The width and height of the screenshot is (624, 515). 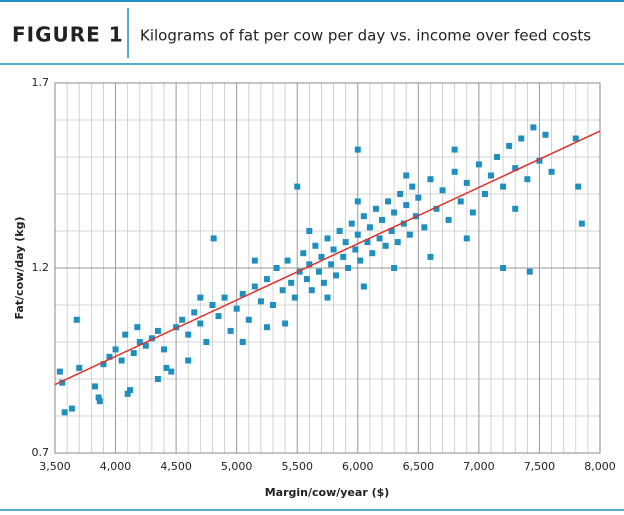 I want to click on x-tick-label: 5,500, so click(x=297, y=466).